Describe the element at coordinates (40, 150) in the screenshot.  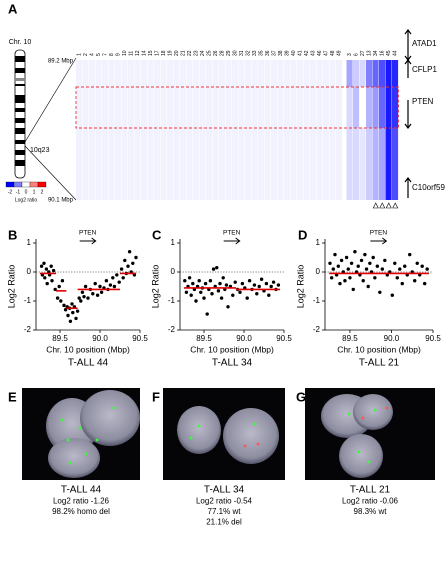
I see `band-label: 10q23` at that location.